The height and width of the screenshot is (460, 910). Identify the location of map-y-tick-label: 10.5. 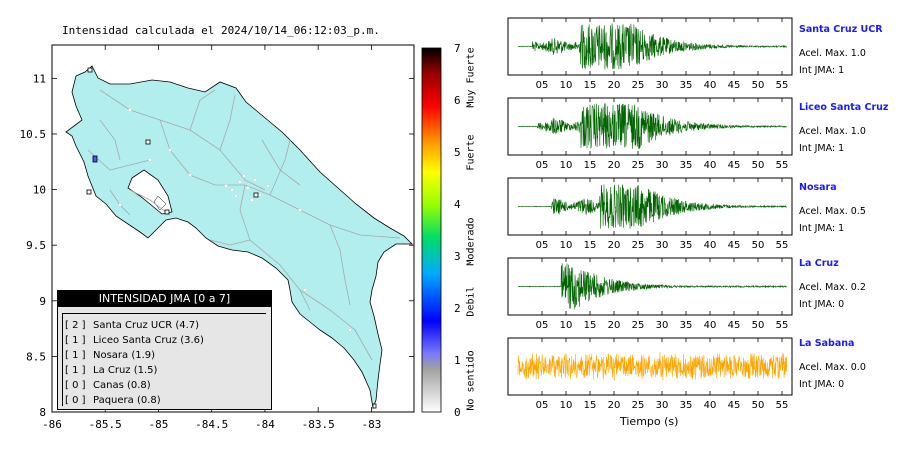
(33, 134).